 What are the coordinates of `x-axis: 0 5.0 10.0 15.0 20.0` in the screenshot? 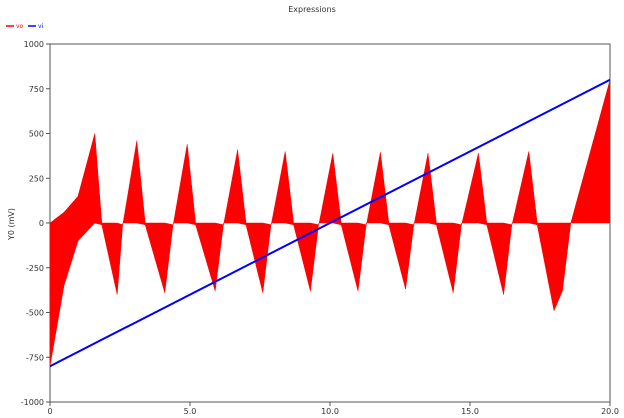 It's located at (333, 409).